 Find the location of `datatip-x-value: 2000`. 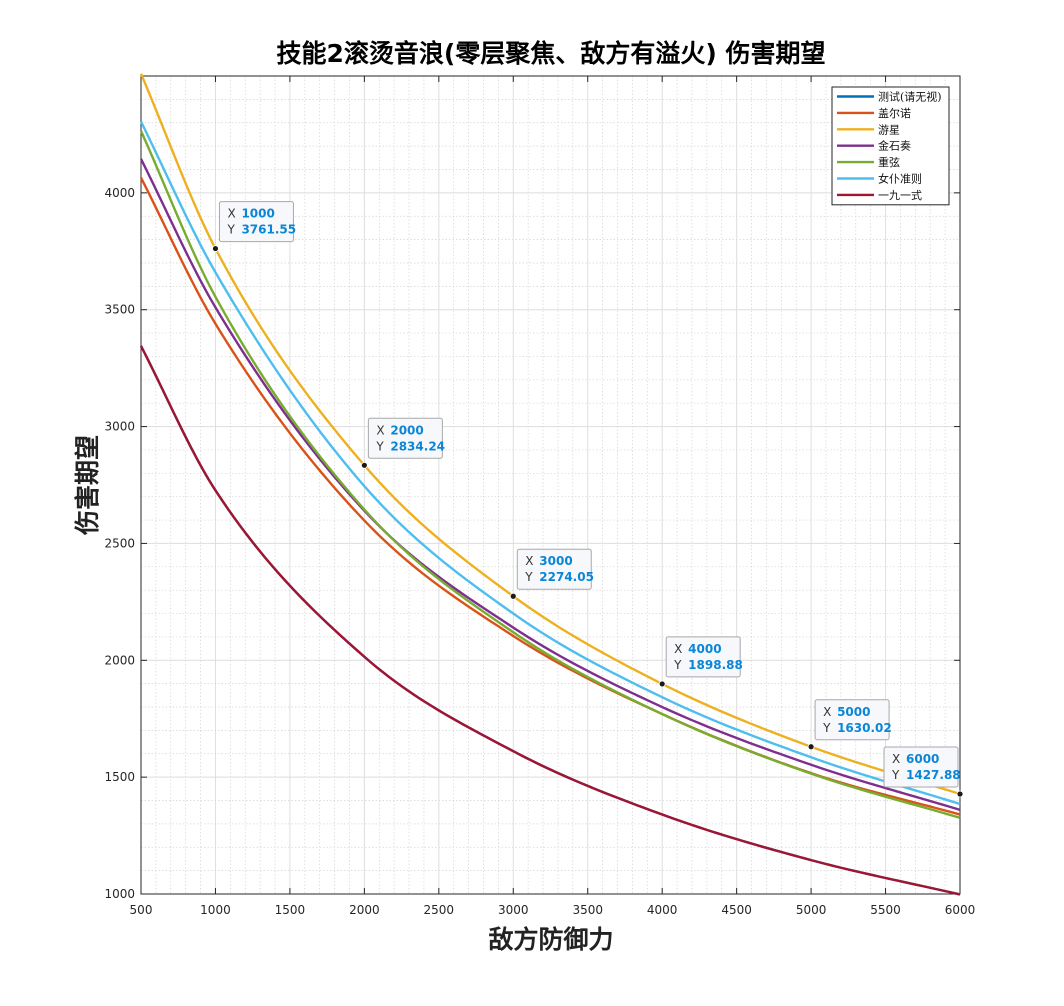

datatip-x-value: 2000 is located at coordinates (406, 430).